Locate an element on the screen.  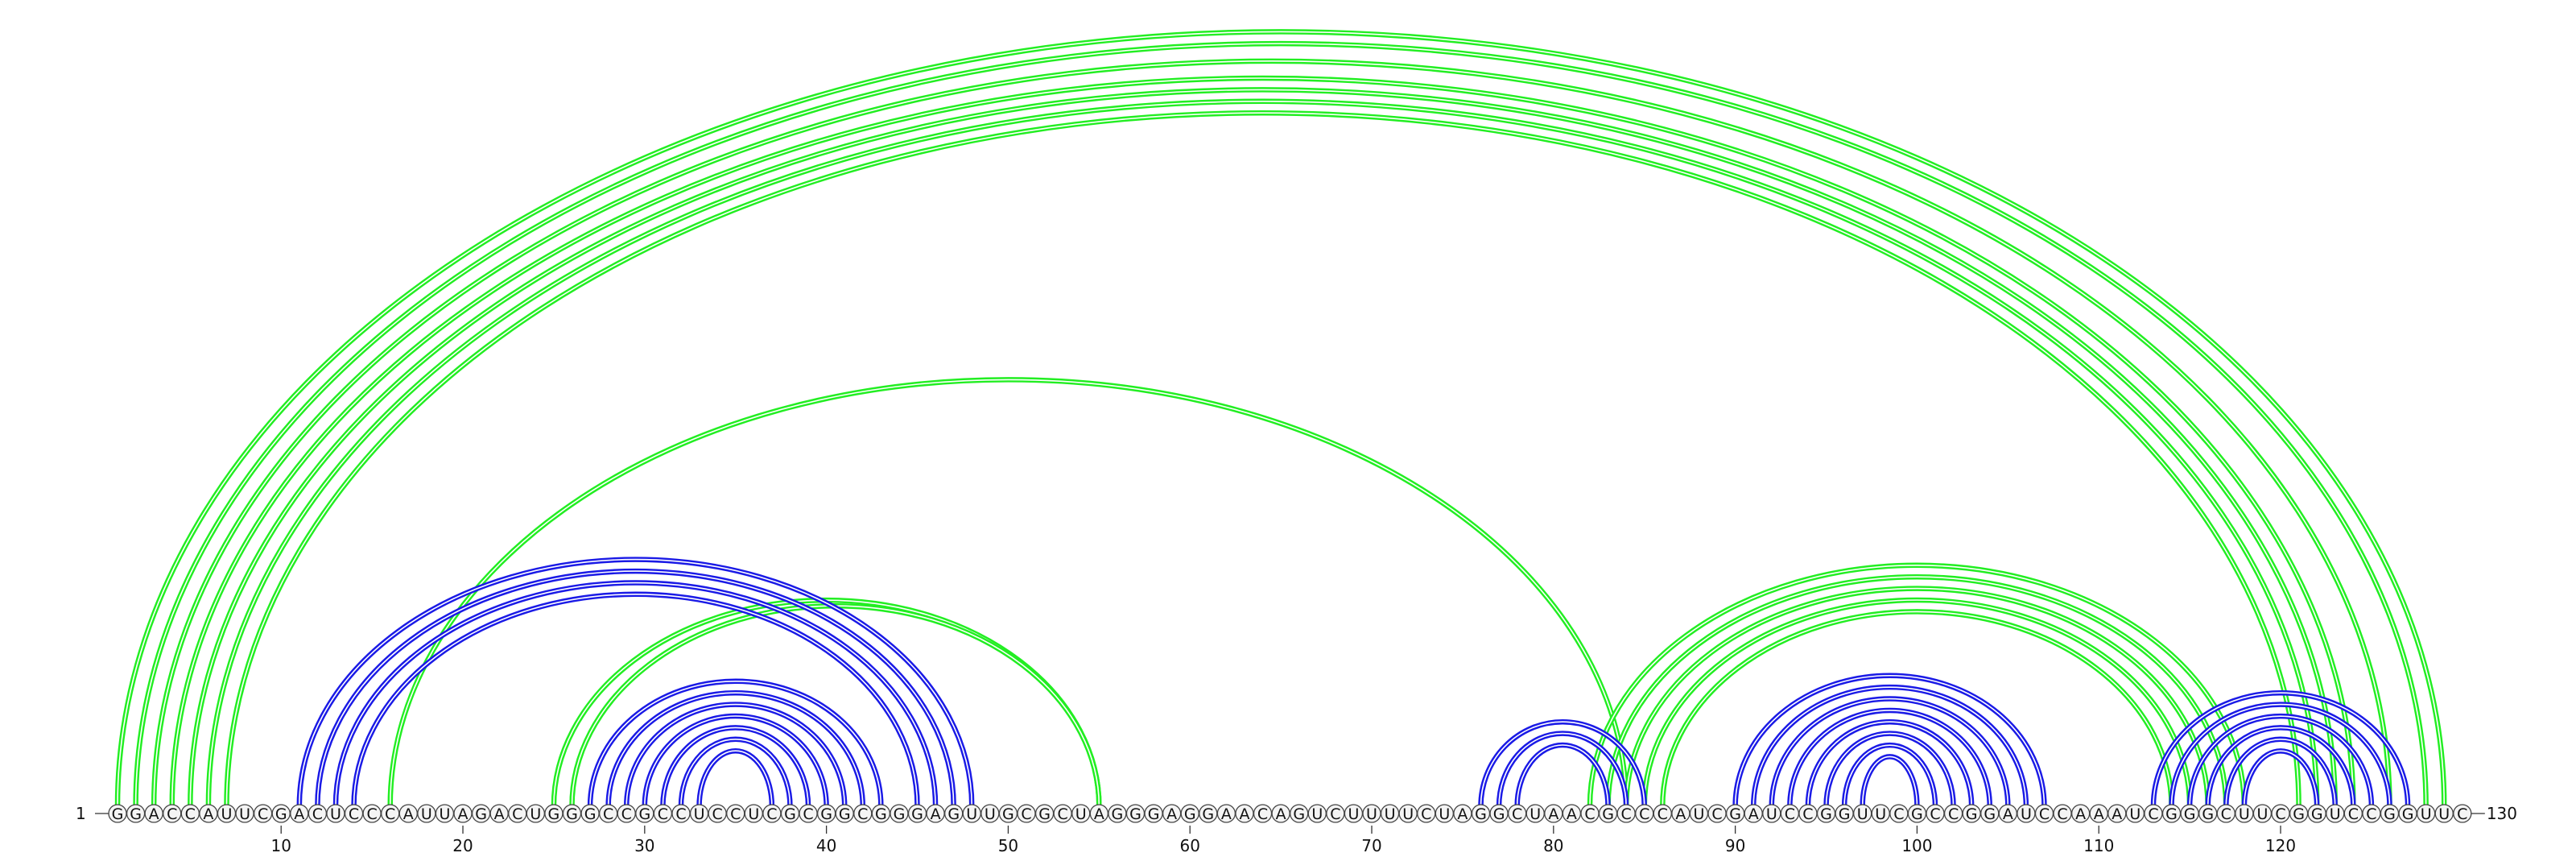
tick-label: 100 is located at coordinates (1916, 845).